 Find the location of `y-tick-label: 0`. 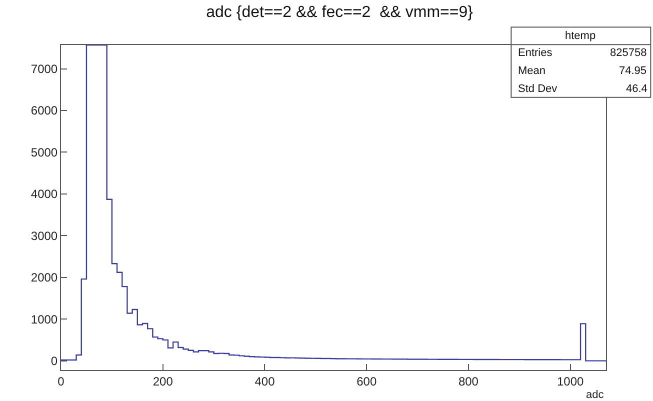

y-tick-label: 0 is located at coordinates (54, 361).